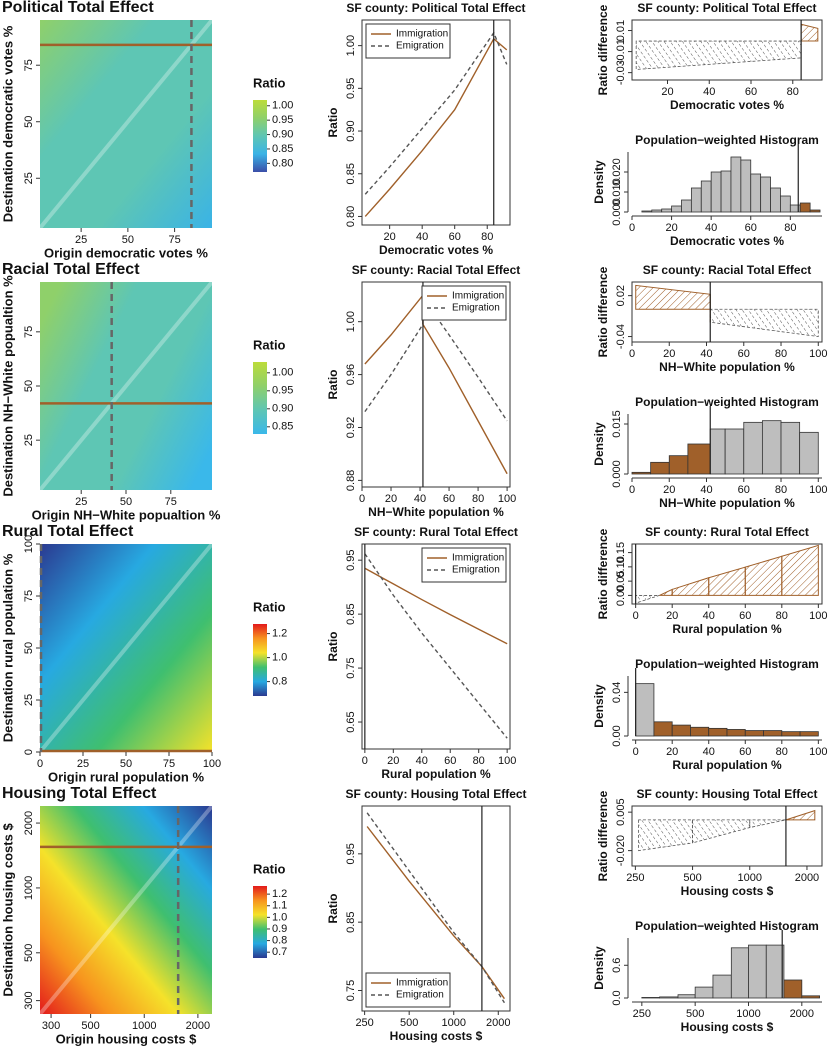 The height and width of the screenshot is (1050, 829). What do you see at coordinates (351, 130) in the screenshot?
I see `y-tick-label: 0.90` at bounding box center [351, 130].